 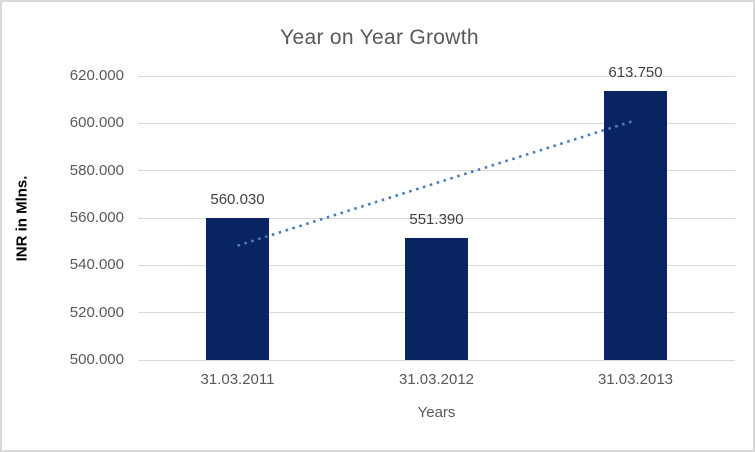 What do you see at coordinates (379, 37) in the screenshot?
I see `chart-title: Year on Year Growth` at bounding box center [379, 37].